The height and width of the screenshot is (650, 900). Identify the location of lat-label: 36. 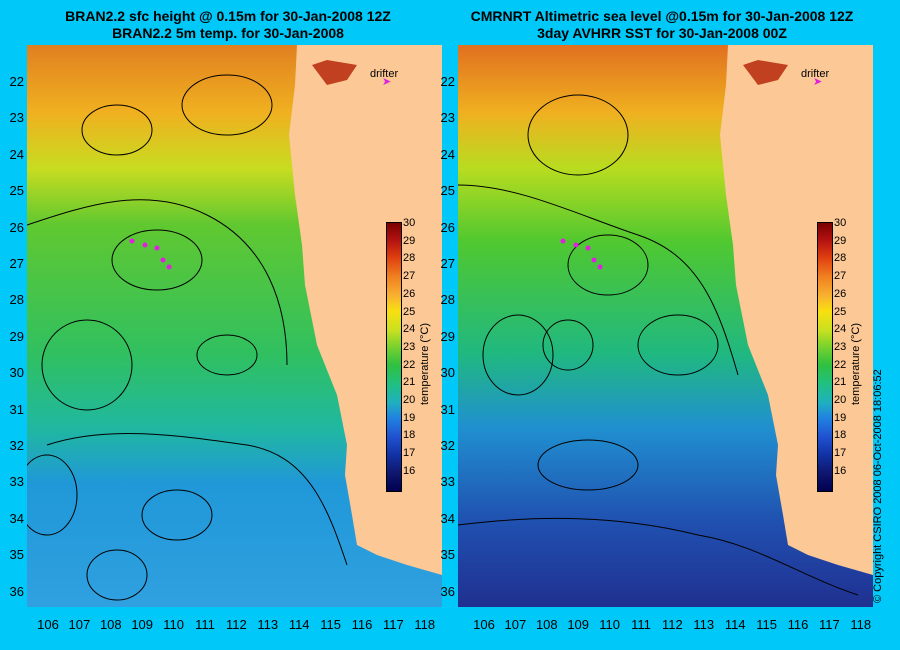
(16, 591).